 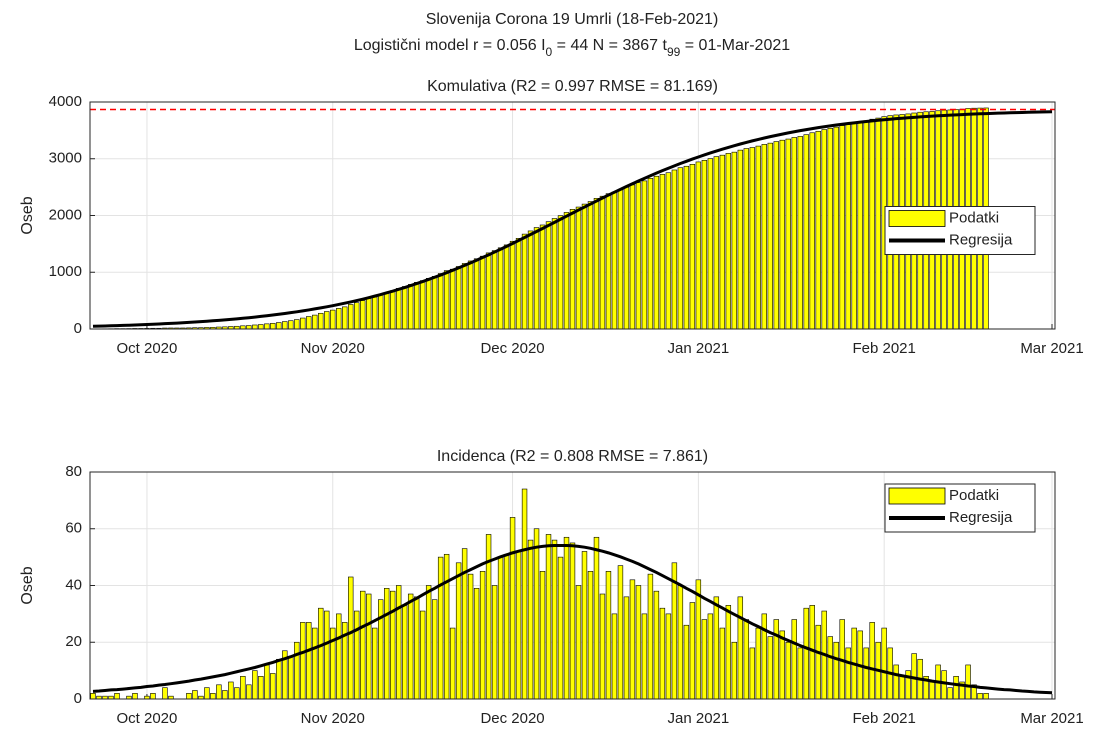 What do you see at coordinates (73, 528) in the screenshot?
I see `y-tick-label: 60` at bounding box center [73, 528].